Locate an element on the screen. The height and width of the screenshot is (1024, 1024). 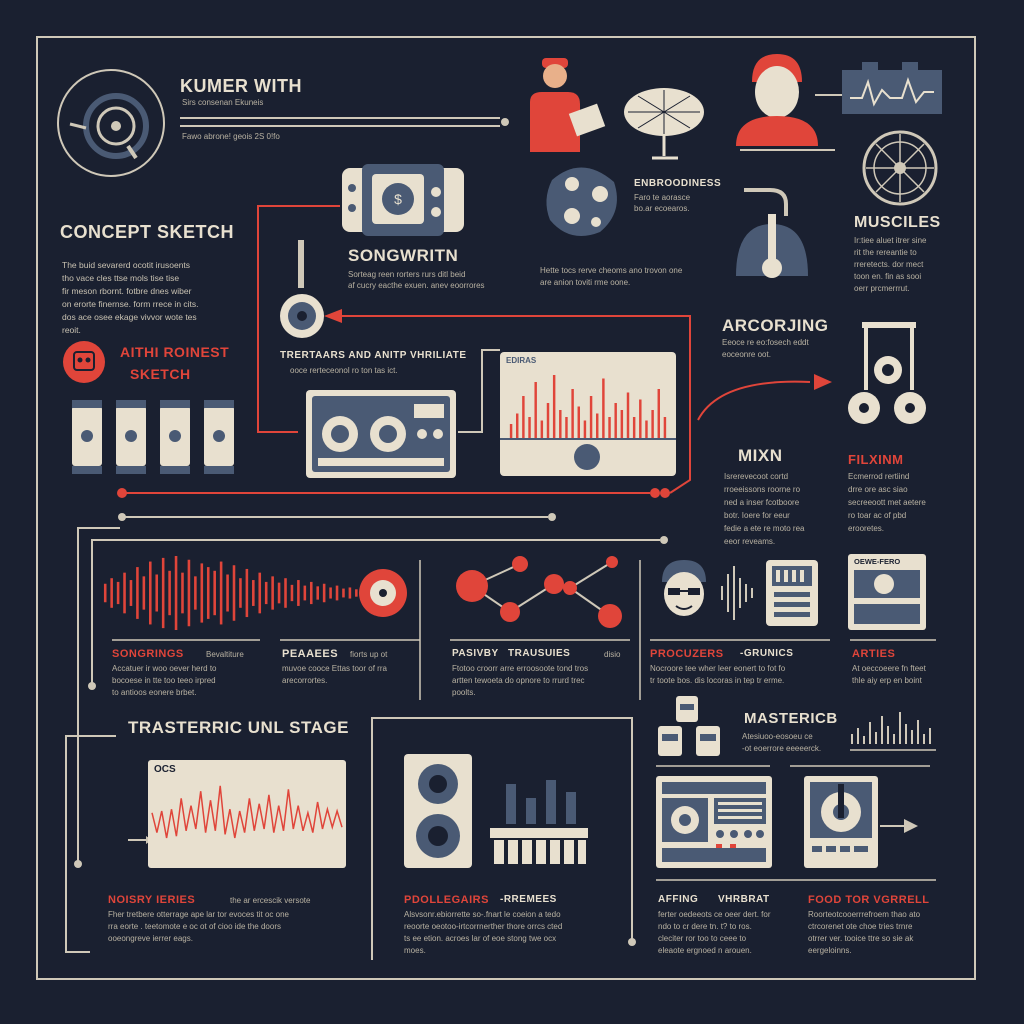
songrings-title: SONGRINGS is located at coordinates (148, 654).